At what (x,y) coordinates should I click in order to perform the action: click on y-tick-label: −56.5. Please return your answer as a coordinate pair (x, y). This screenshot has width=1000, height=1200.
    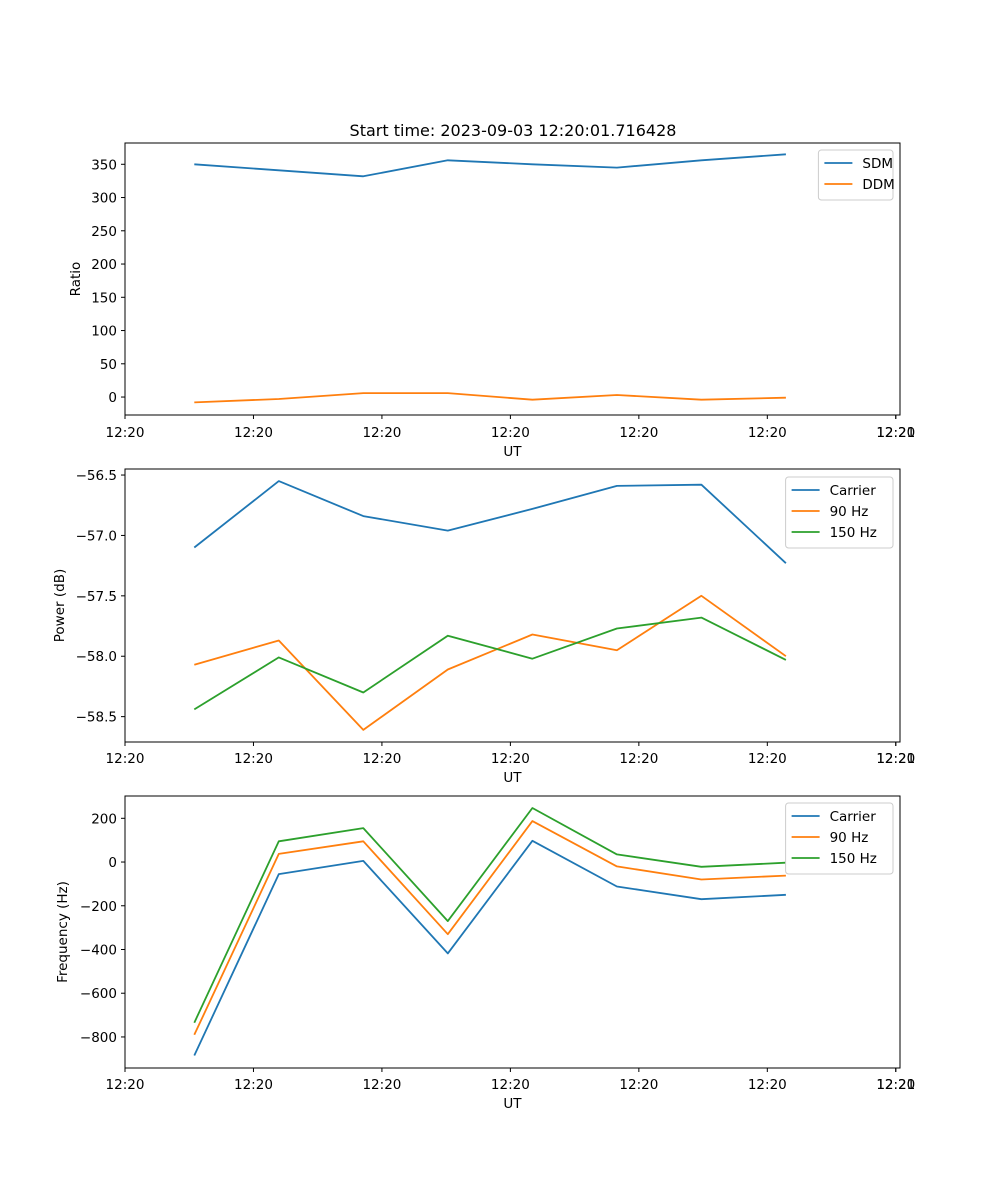
    Looking at the image, I should click on (96, 476).